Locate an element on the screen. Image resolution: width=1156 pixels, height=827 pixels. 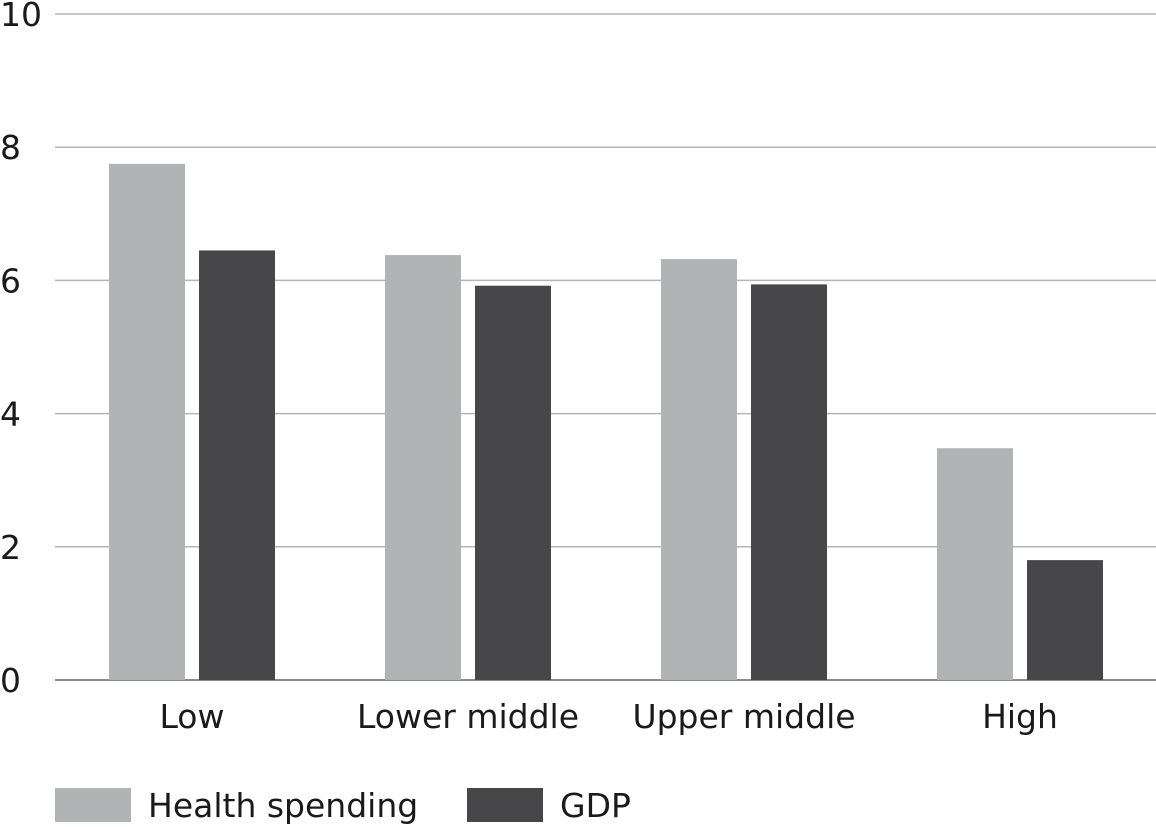
legend: Health spending GDP is located at coordinates (343, 805).